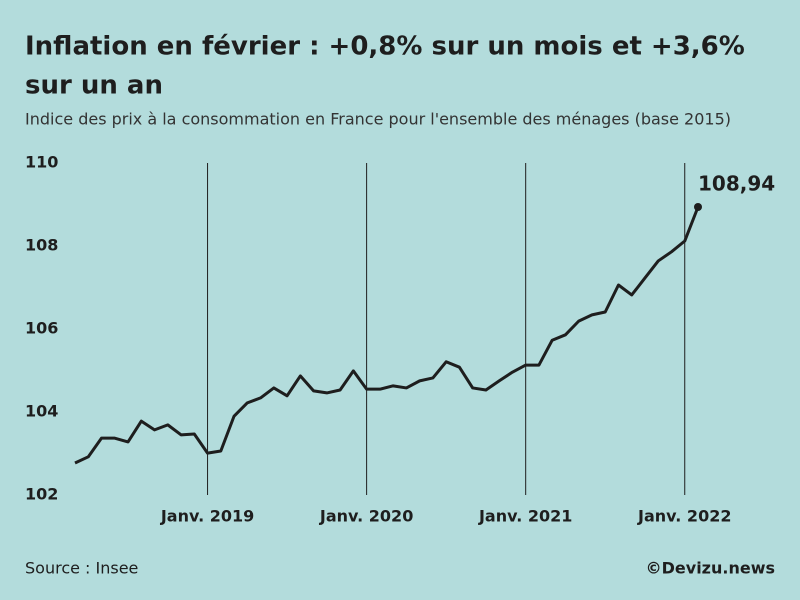  I want to click on y-tick-label: 110, so click(41, 162).